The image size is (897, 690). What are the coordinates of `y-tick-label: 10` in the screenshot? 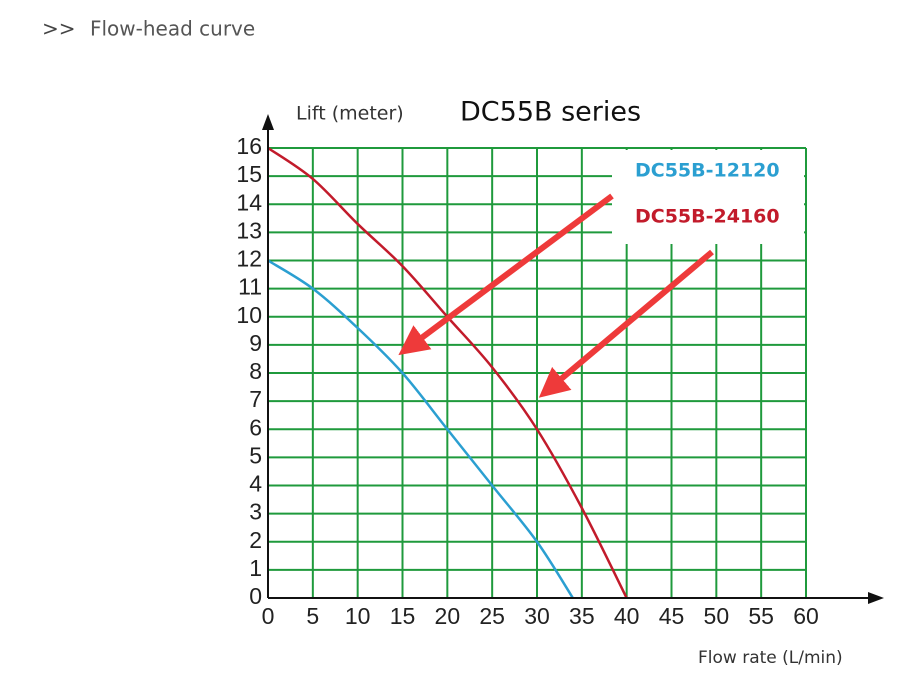 It's located at (249, 315).